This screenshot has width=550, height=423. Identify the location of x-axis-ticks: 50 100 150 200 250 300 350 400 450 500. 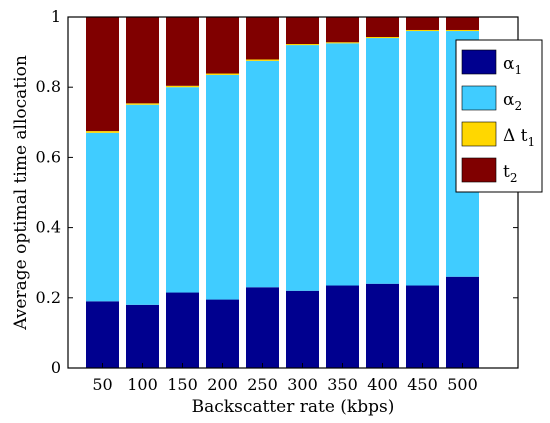
(285, 378).